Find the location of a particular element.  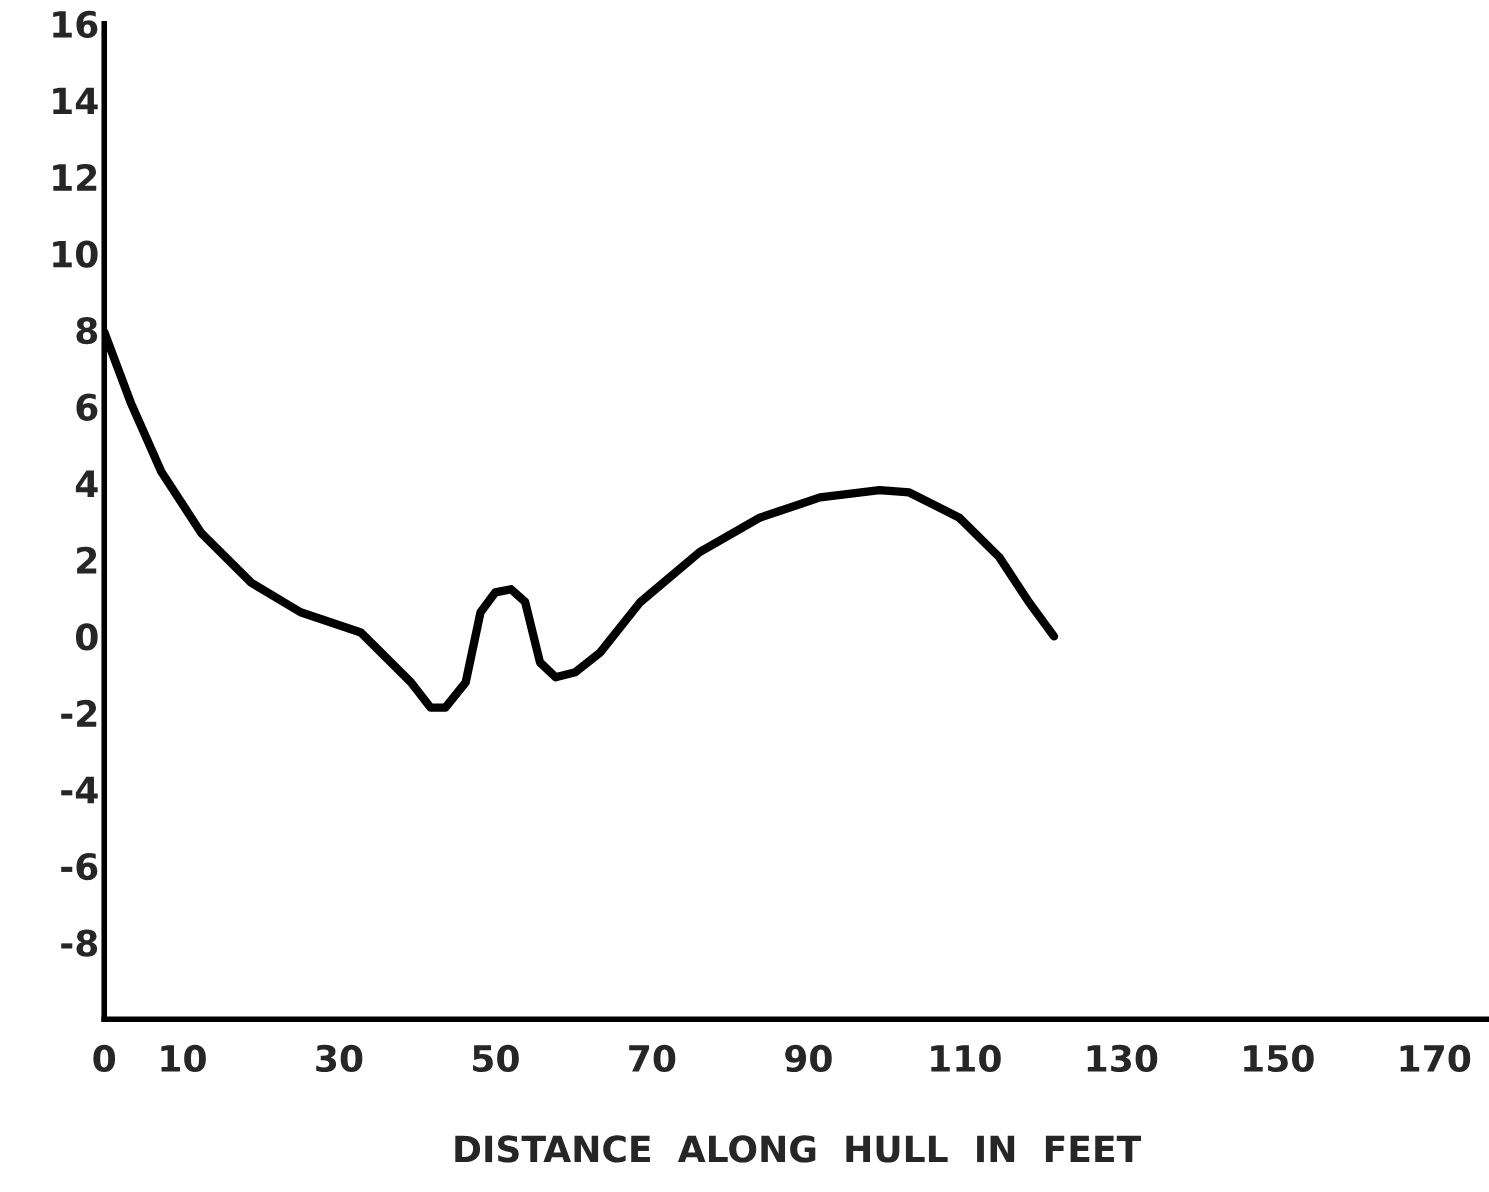

y-tick-label: 4 is located at coordinates (86, 483).